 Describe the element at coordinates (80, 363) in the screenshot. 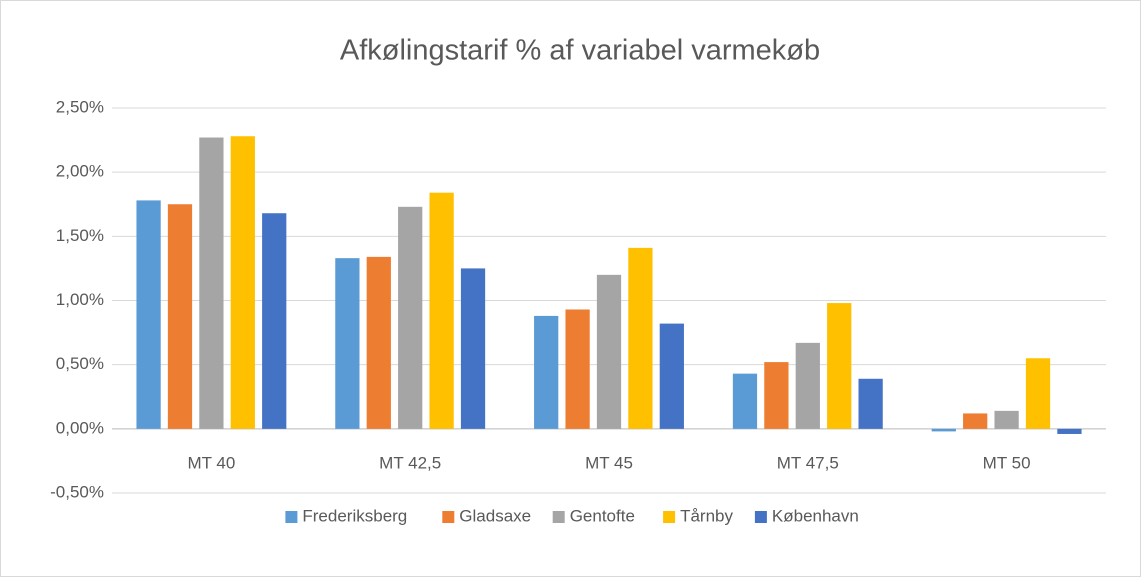

I see `y-tick-label: 0,50%` at that location.